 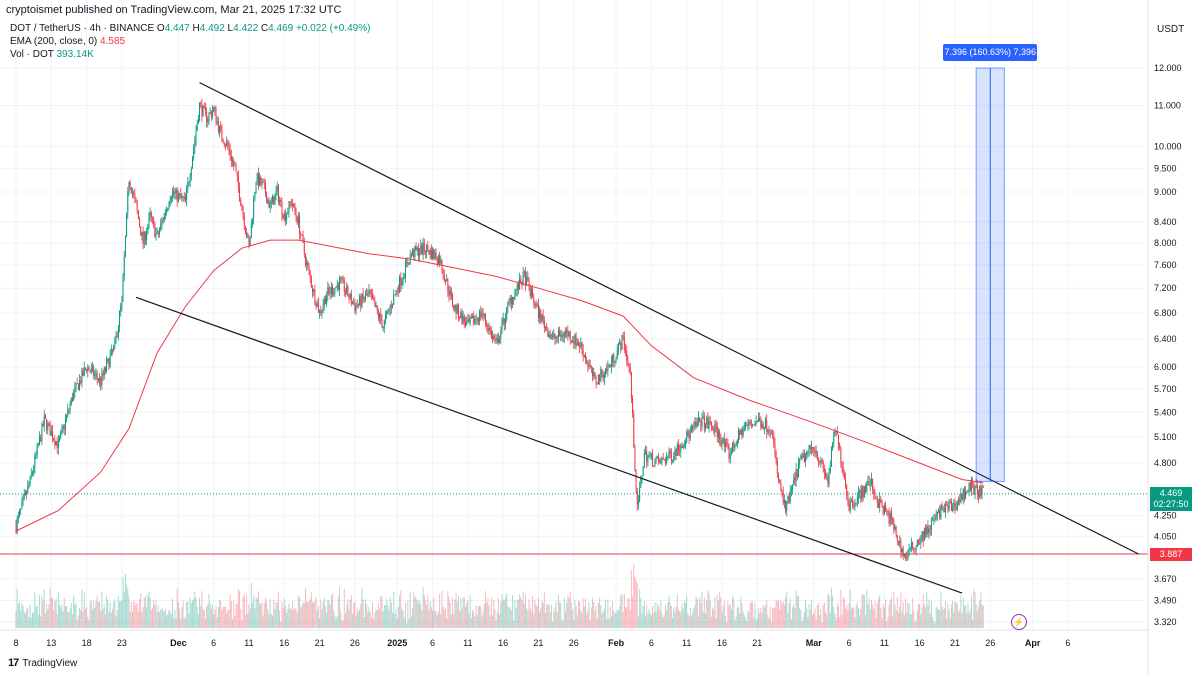 I want to click on axis-unit: USDT, so click(x=1171, y=29).